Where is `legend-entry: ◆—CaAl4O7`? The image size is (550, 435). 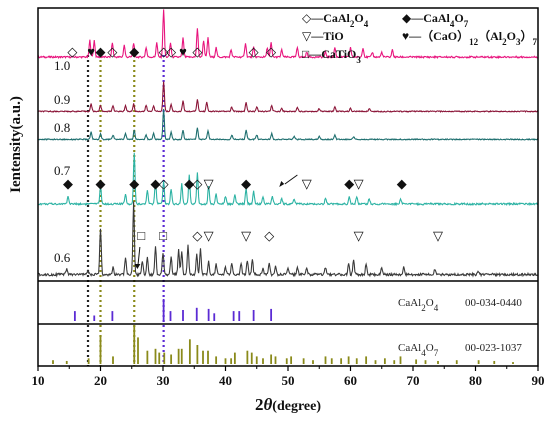 legend-entry: ◆—CaAl4O7 is located at coordinates (435, 20).